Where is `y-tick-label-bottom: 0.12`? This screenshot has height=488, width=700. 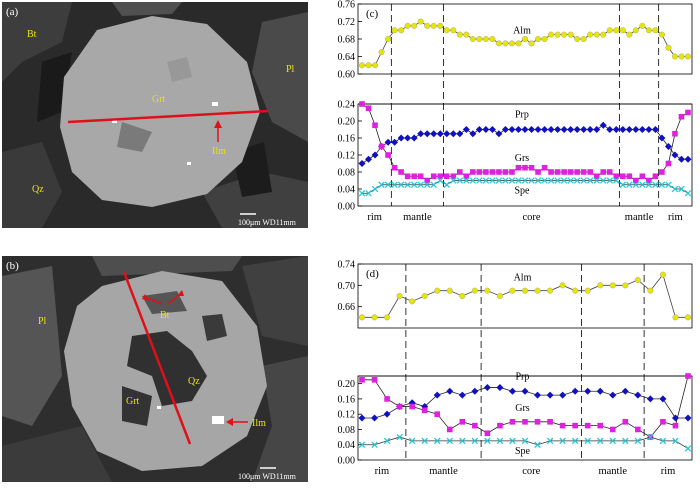 y-tick-label-bottom: 0.12 is located at coordinates (347, 415).